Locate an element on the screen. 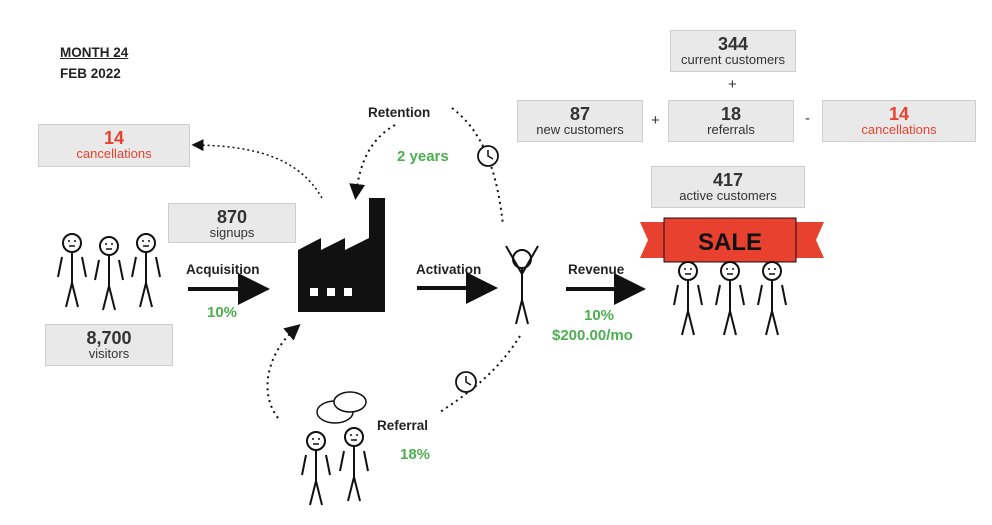 This screenshot has height=525, width=992. retention-title: Retention is located at coordinates (399, 112).